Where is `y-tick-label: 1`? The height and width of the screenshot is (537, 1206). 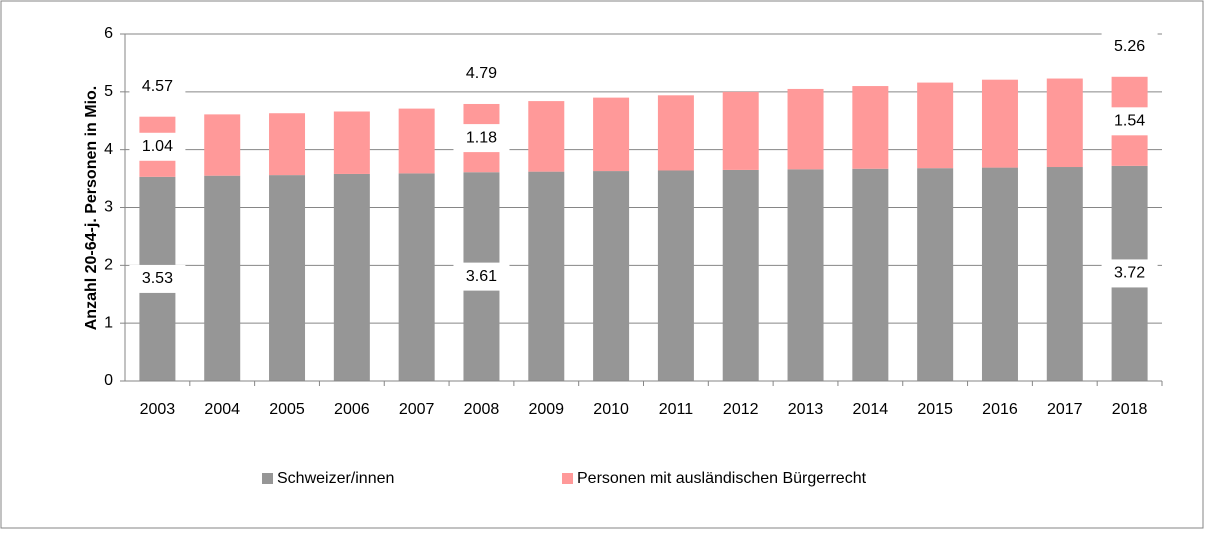 y-tick-label: 1 is located at coordinates (108, 322).